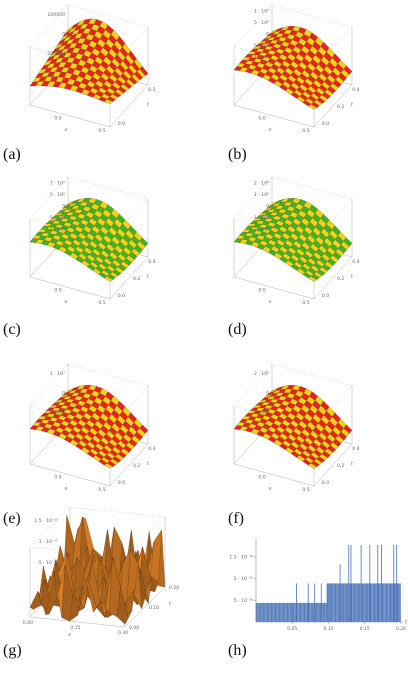  What do you see at coordinates (243, 579) in the screenshot?
I see `y-tick-label: 1 · 10⁻¹⁵` at bounding box center [243, 579].